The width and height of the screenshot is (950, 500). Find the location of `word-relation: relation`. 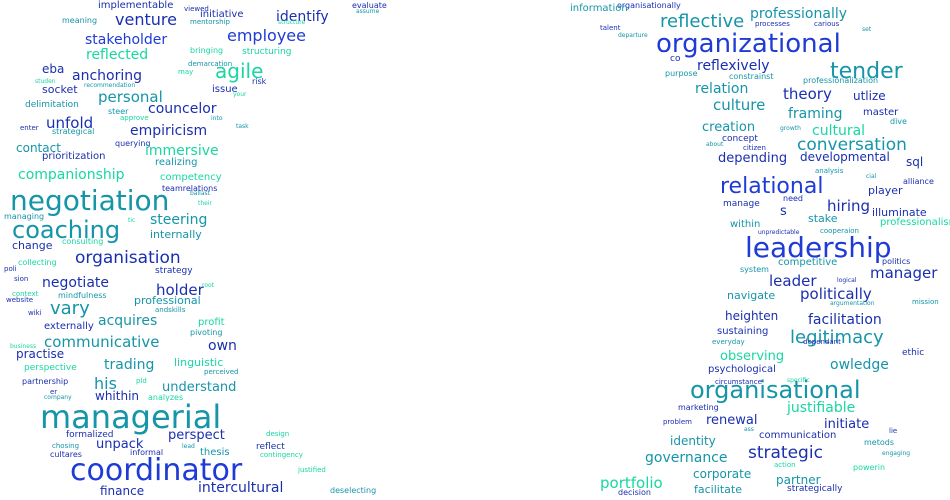

word-relation: relation is located at coordinates (721, 89).